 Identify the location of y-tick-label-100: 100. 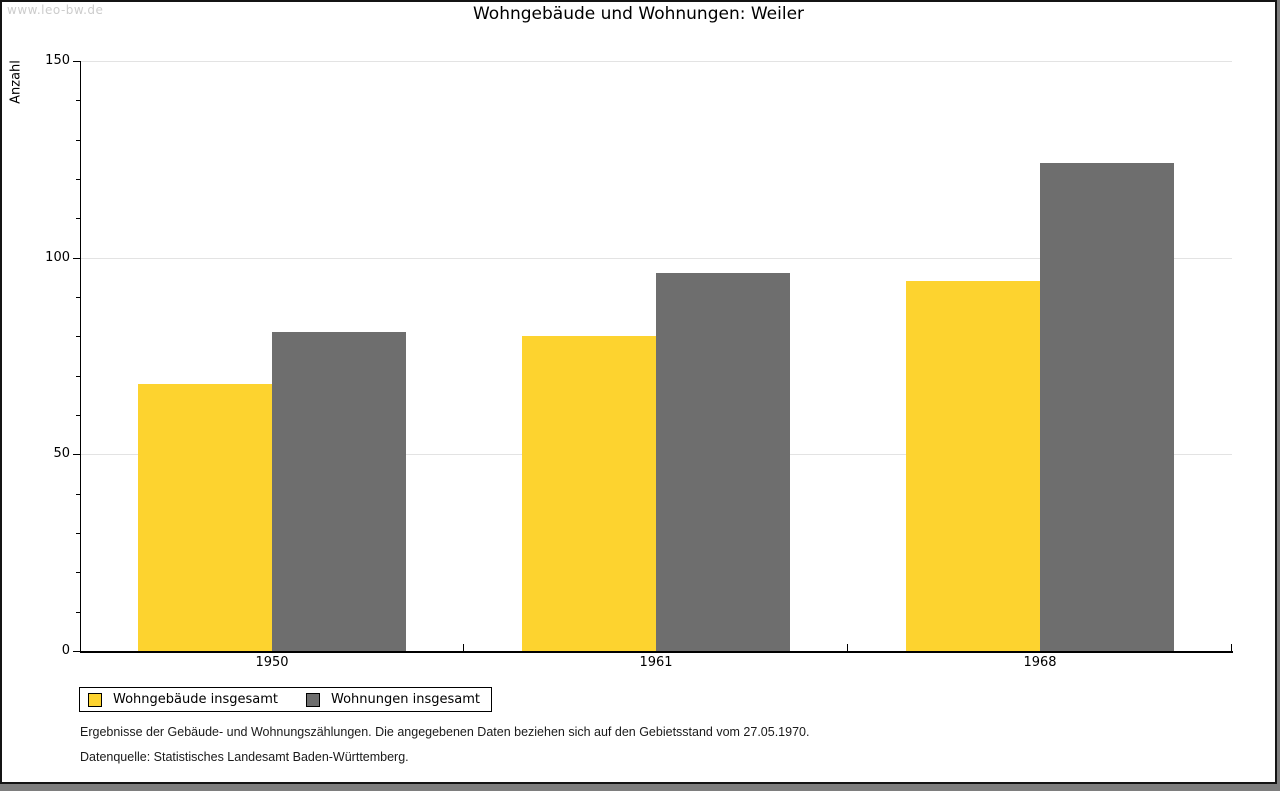
(57, 257).